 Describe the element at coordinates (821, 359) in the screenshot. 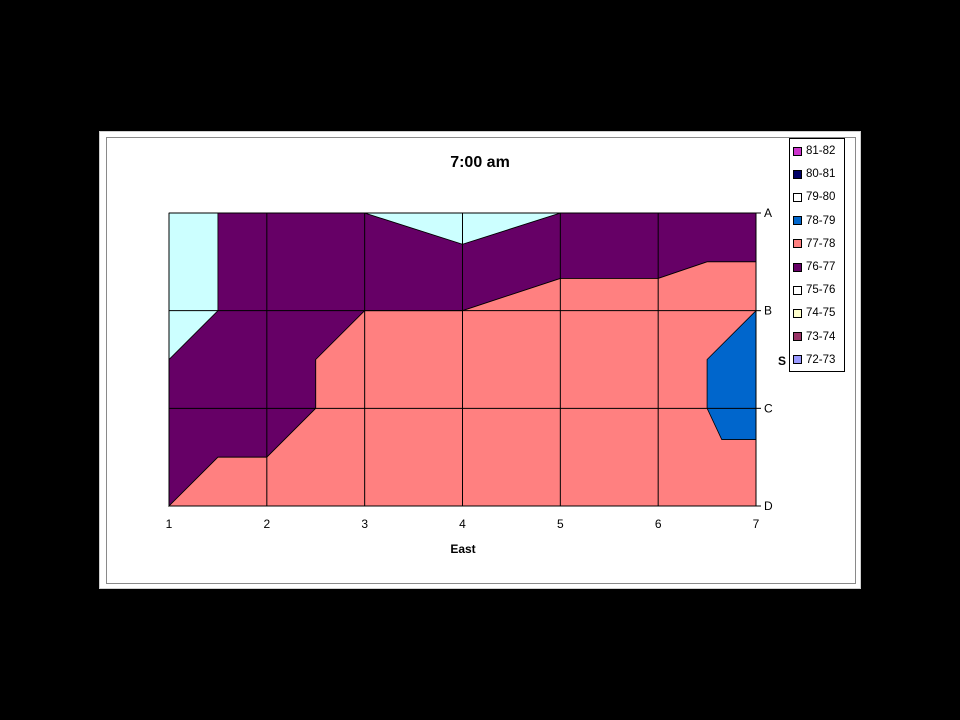

I see `legend-label: 72-73` at that location.